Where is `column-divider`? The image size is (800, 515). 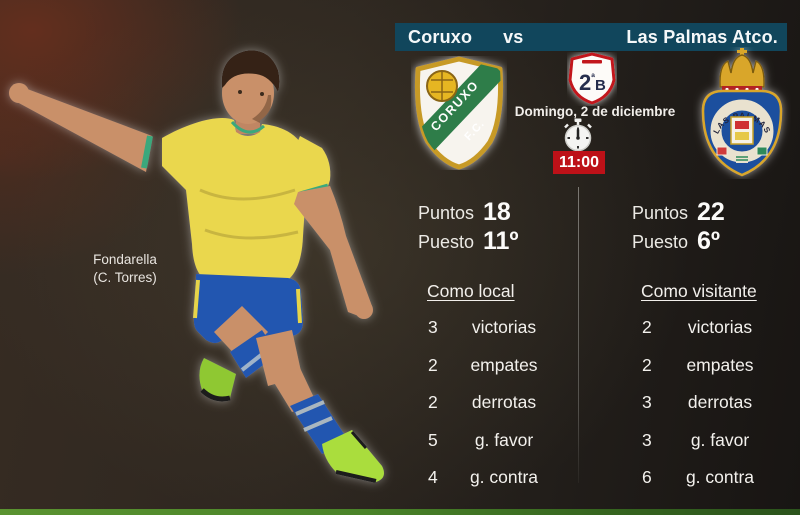 column-divider is located at coordinates (578, 335).